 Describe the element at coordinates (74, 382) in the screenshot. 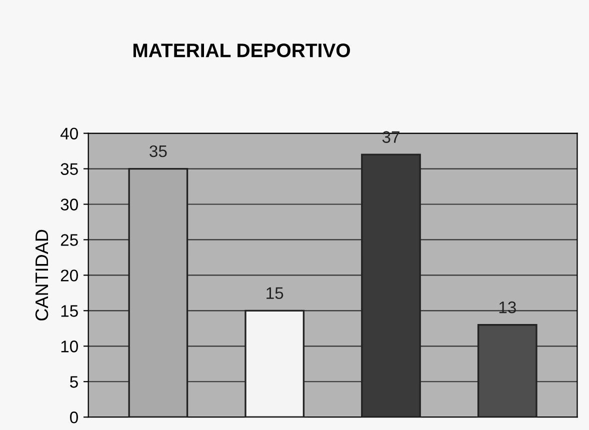

I see `y-tick-label: 5` at that location.